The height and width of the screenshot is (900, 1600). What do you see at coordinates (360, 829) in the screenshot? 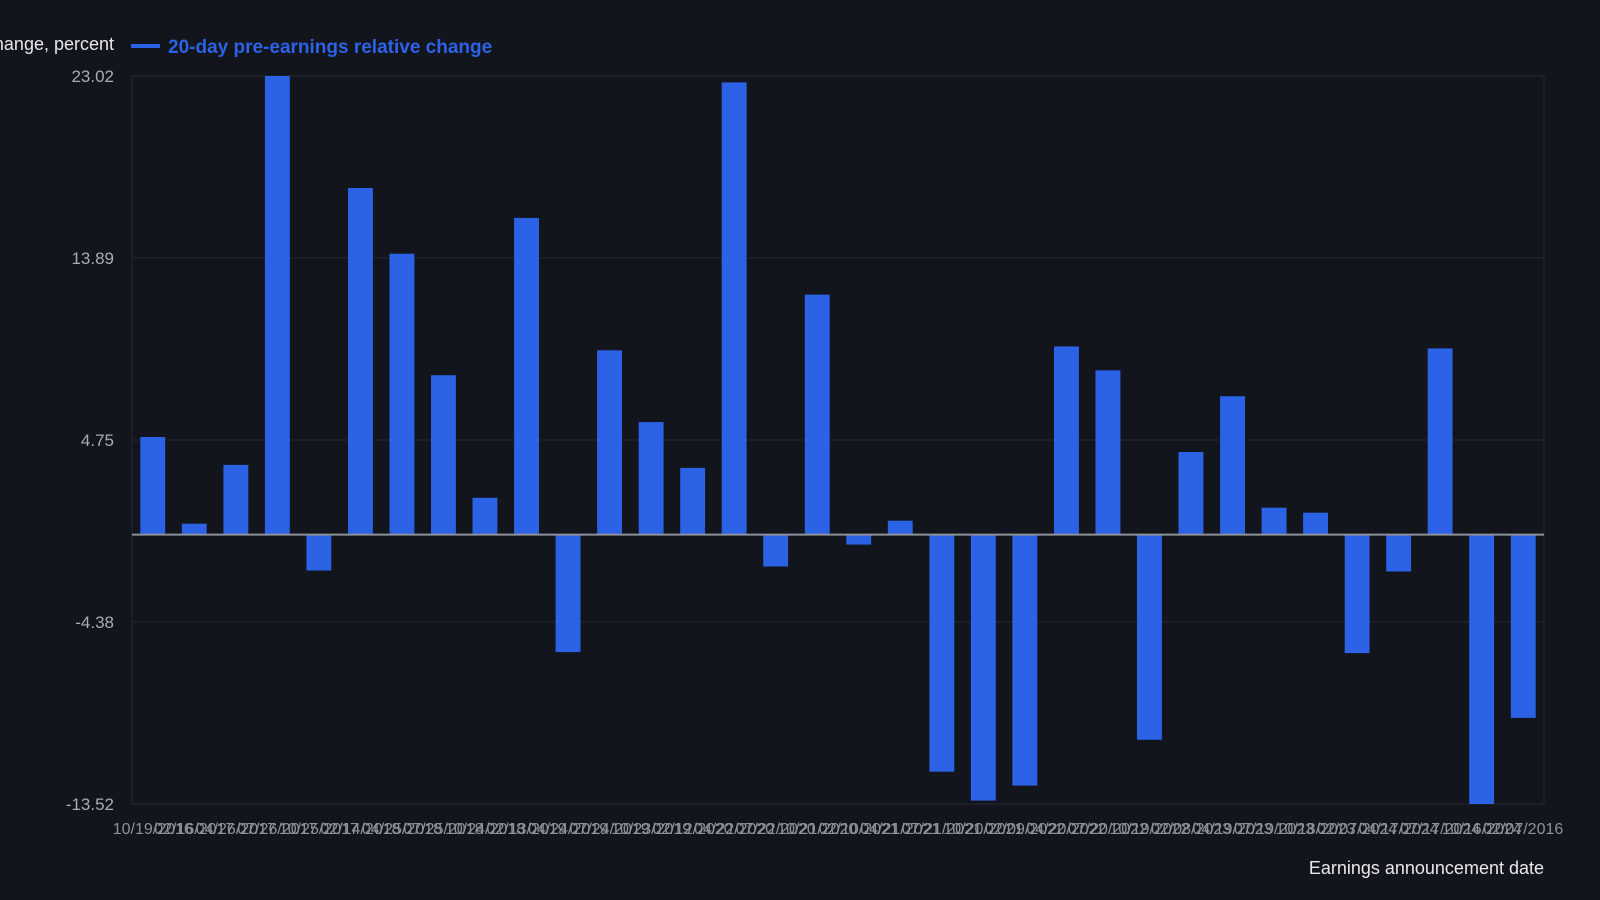
I see `x-tick-label: 02/14/2018` at bounding box center [360, 829].